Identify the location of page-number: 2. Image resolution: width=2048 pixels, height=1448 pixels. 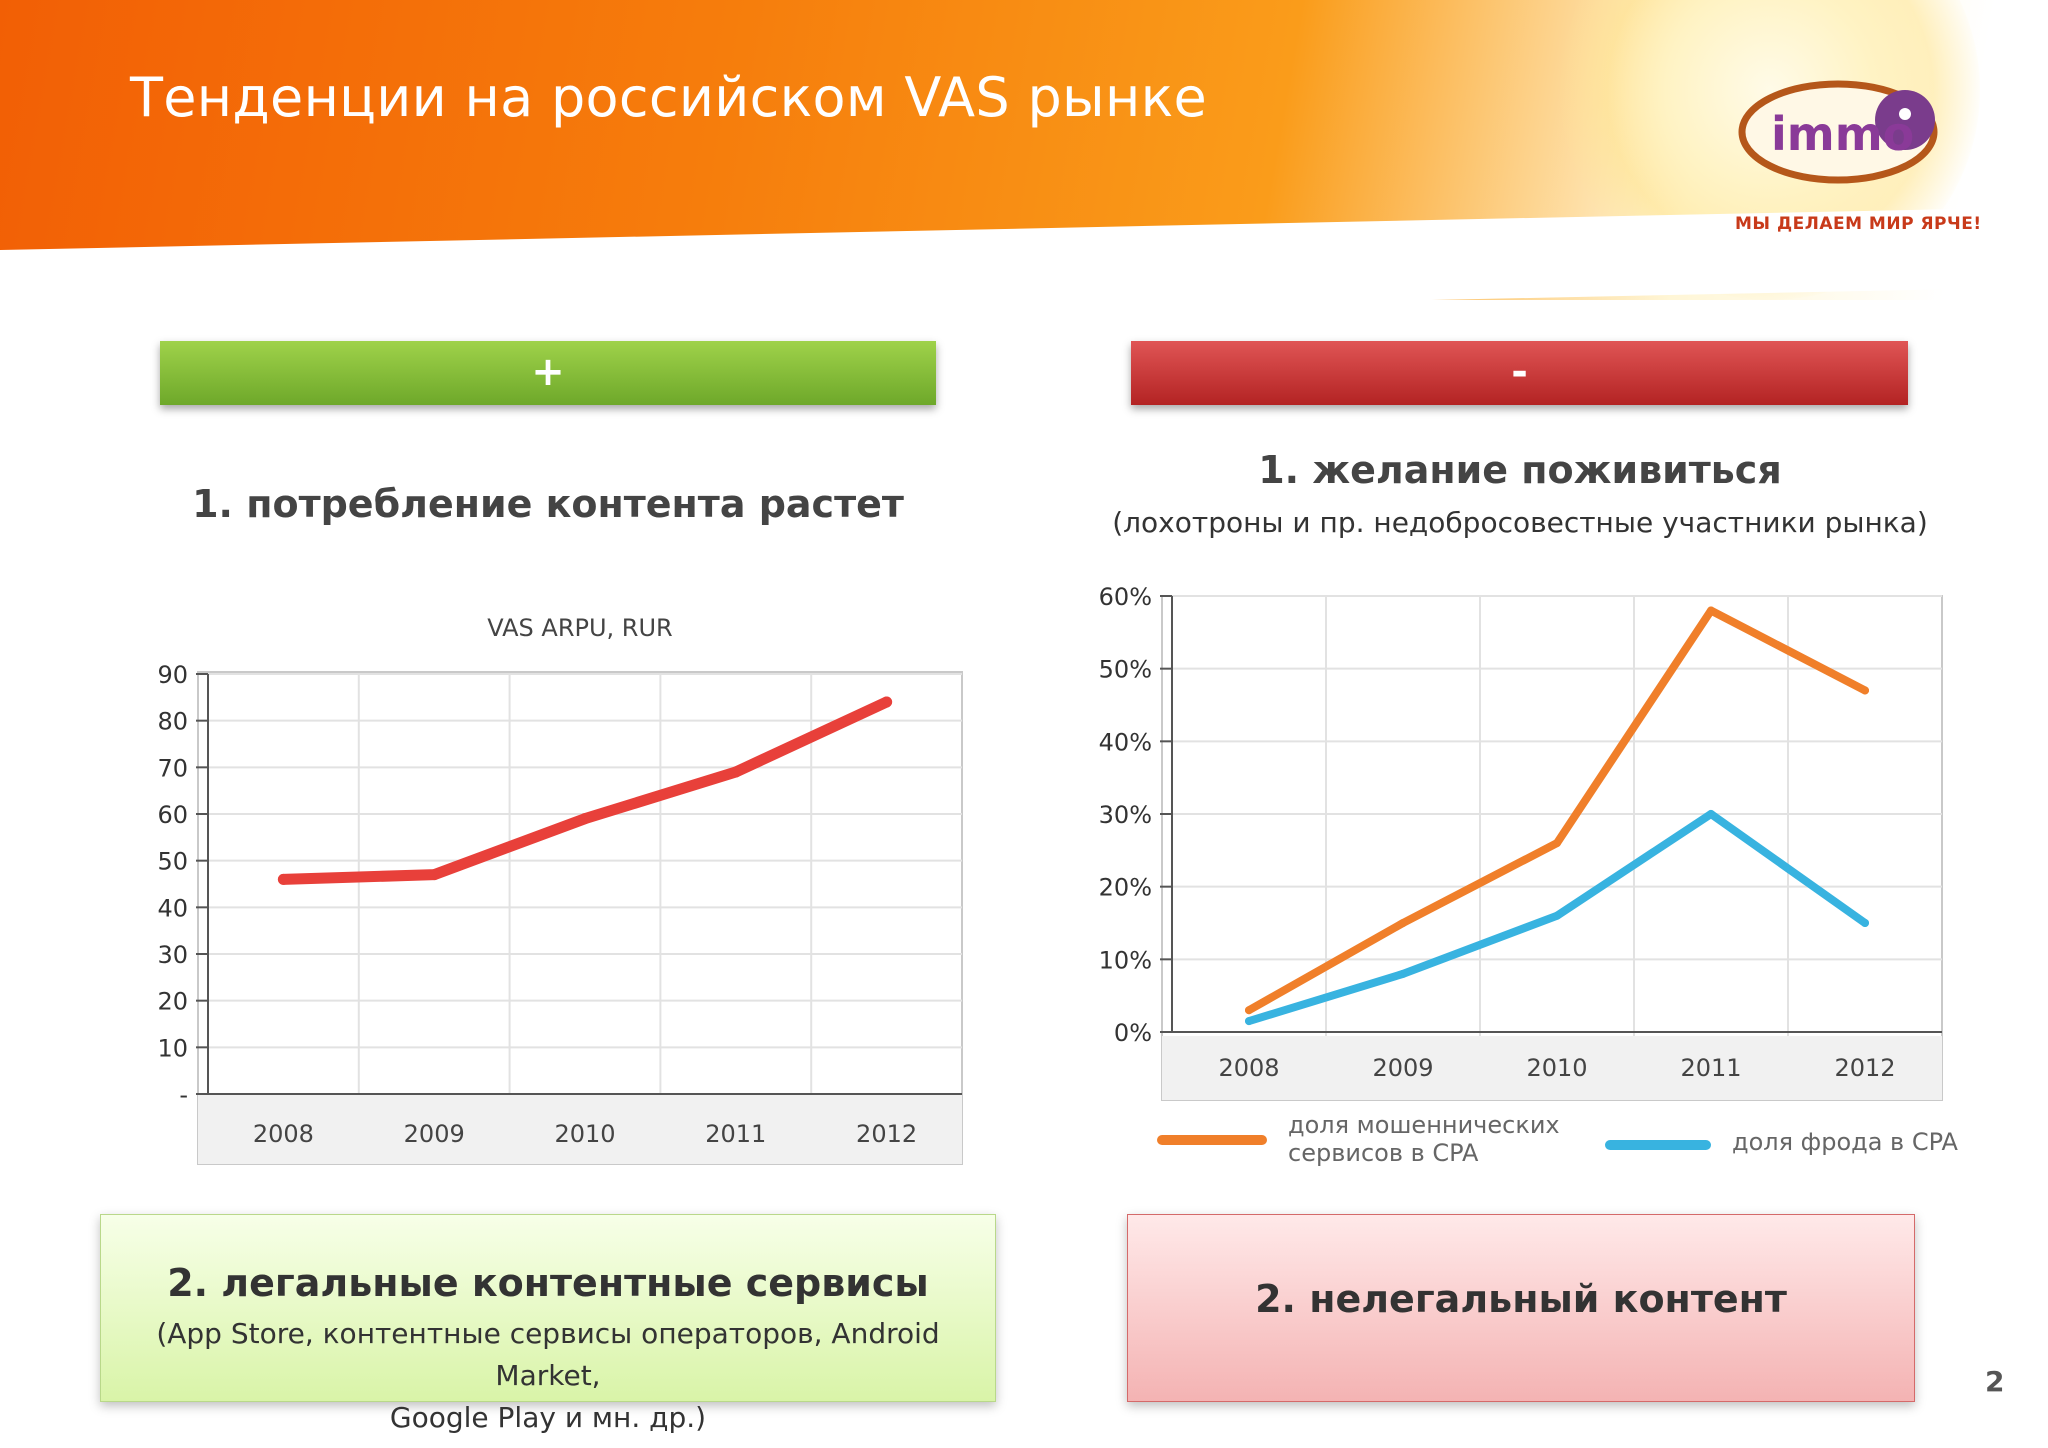
(1995, 1381).